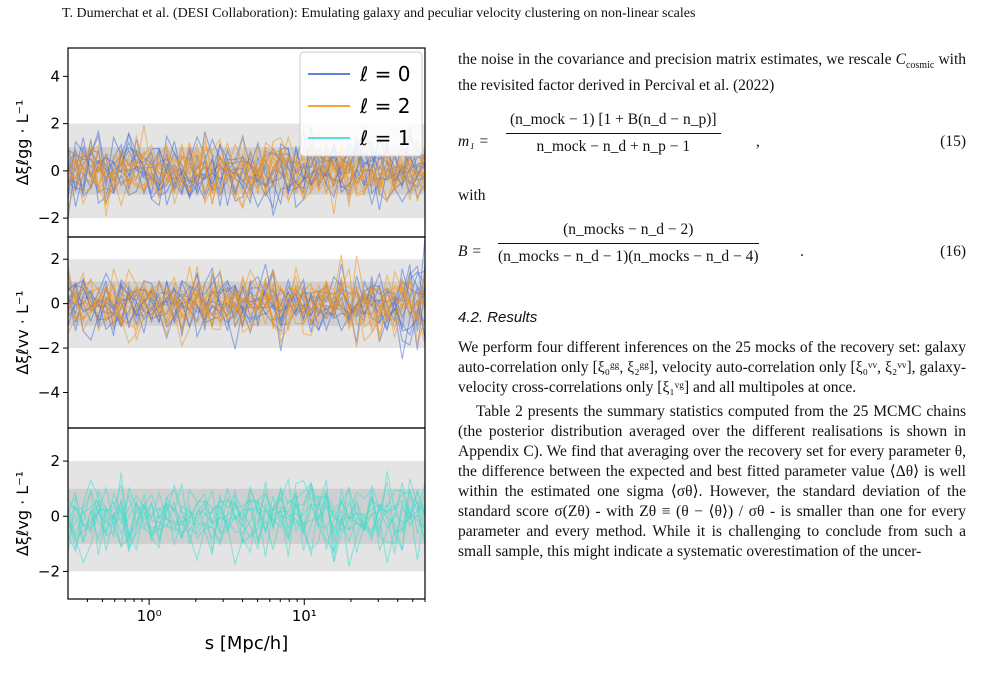 This screenshot has width=1003, height=683. Describe the element at coordinates (953, 142) in the screenshot. I see `eq15-number: (15)` at that location.